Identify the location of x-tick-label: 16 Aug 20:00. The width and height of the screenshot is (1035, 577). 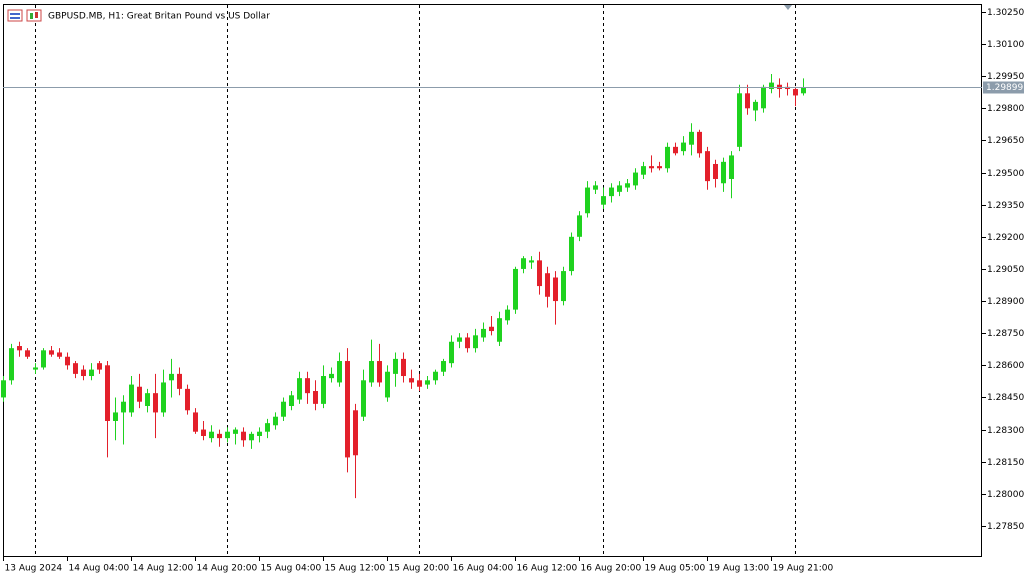
(611, 569).